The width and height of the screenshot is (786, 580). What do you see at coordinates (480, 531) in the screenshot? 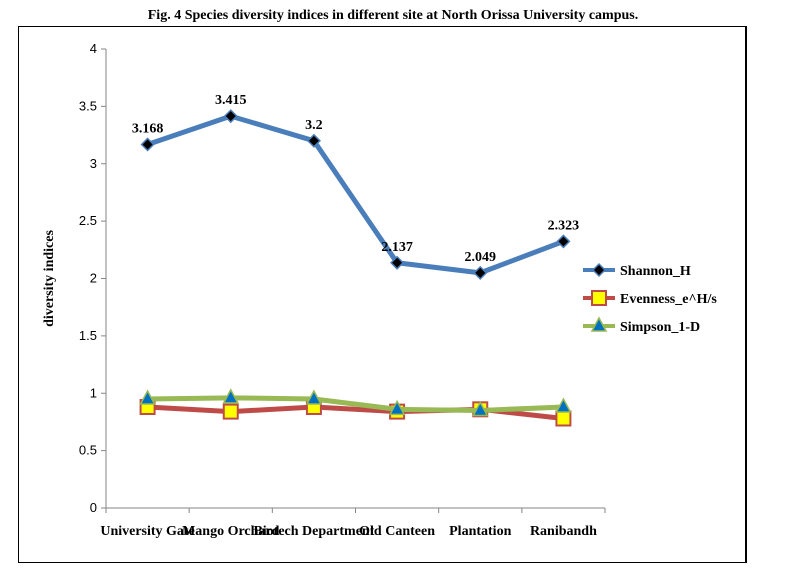
I see `x-tick-label: Plantation` at bounding box center [480, 531].